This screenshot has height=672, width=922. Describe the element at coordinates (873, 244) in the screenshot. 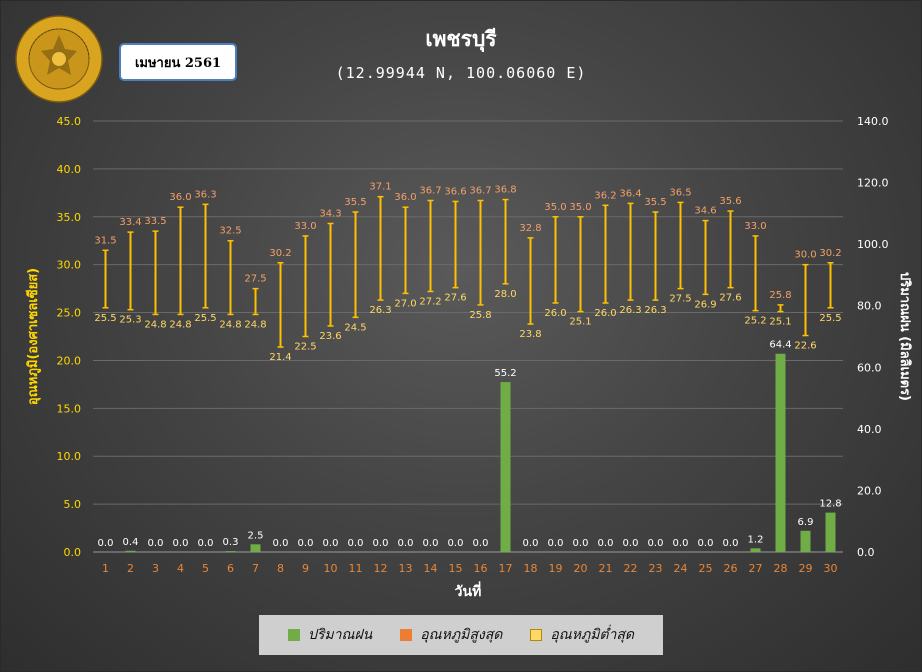

I see `y-right-tick-label: 100.0` at that location.